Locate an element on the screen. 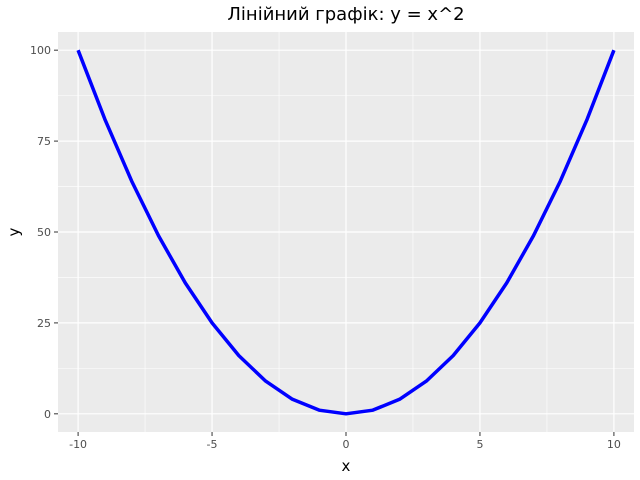 This screenshot has height=480, width=640. y-tick-label: 75 is located at coordinates (44, 141).